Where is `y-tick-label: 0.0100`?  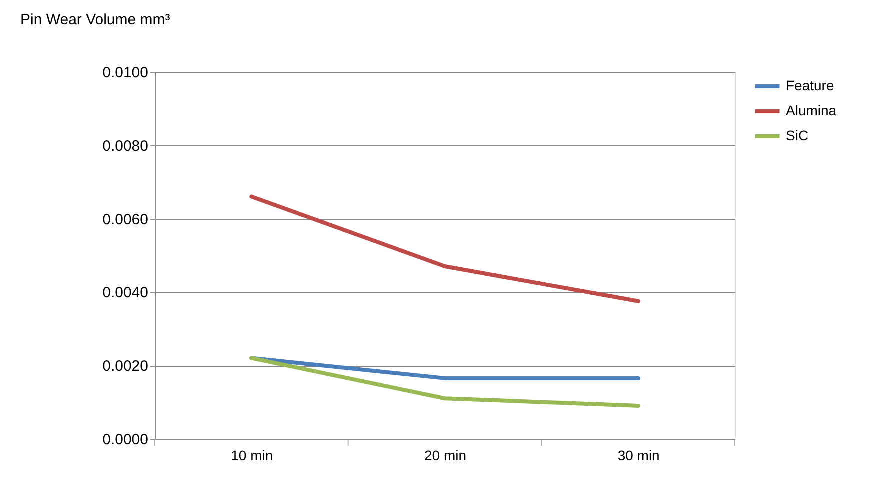 y-tick-label: 0.0100 is located at coordinates (125, 73).